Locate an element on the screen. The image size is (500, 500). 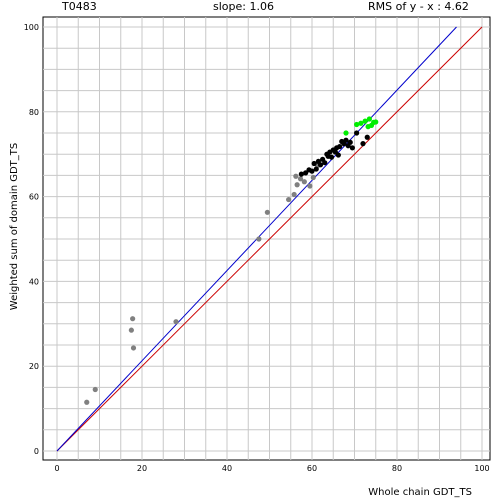
y-tick-label: 40 is located at coordinates (34, 281).